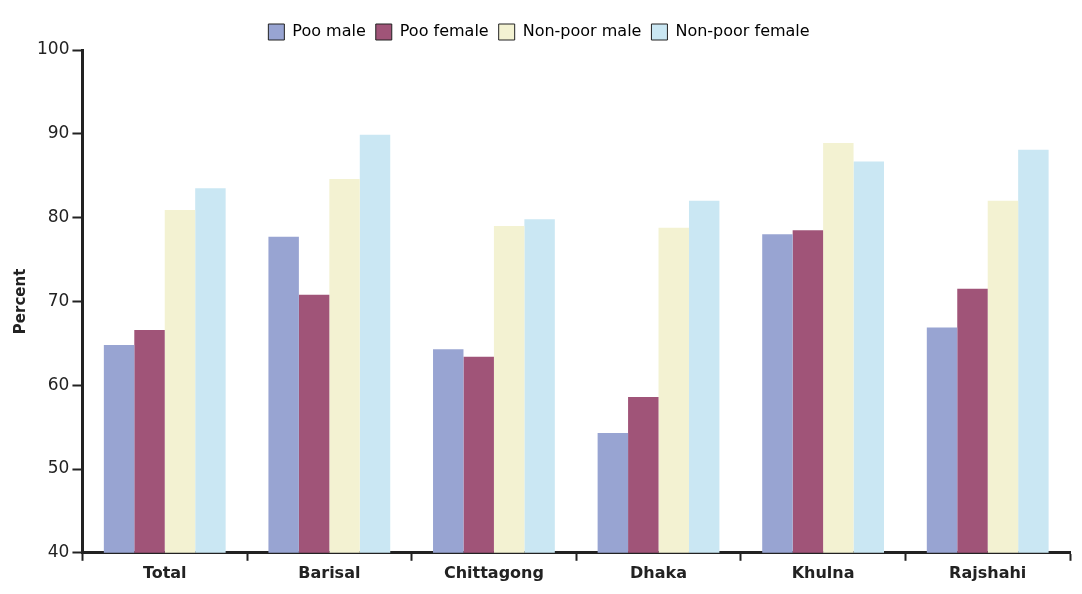  What do you see at coordinates (329, 572) in the screenshot?
I see `x-tick-label: Barisal` at bounding box center [329, 572].